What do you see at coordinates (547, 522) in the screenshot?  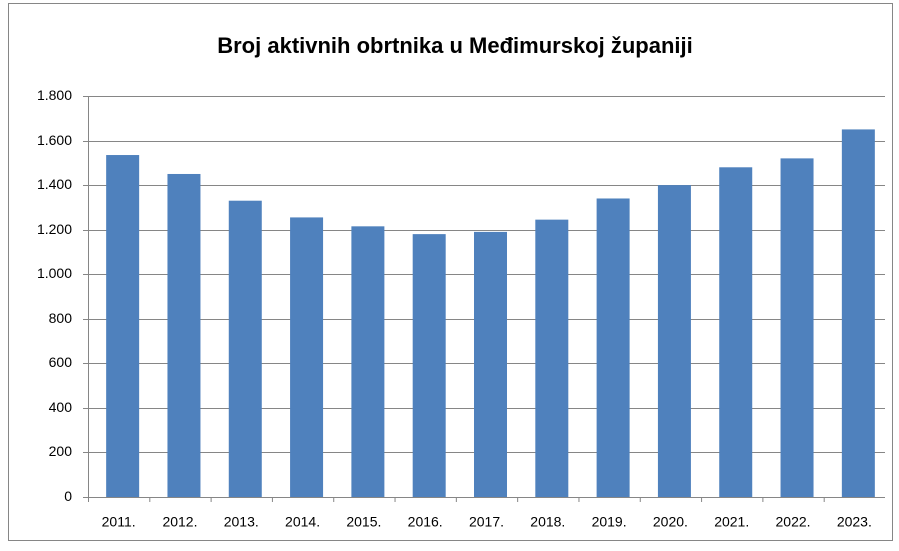 I see `x-tick-label: 2018.` at bounding box center [547, 522].